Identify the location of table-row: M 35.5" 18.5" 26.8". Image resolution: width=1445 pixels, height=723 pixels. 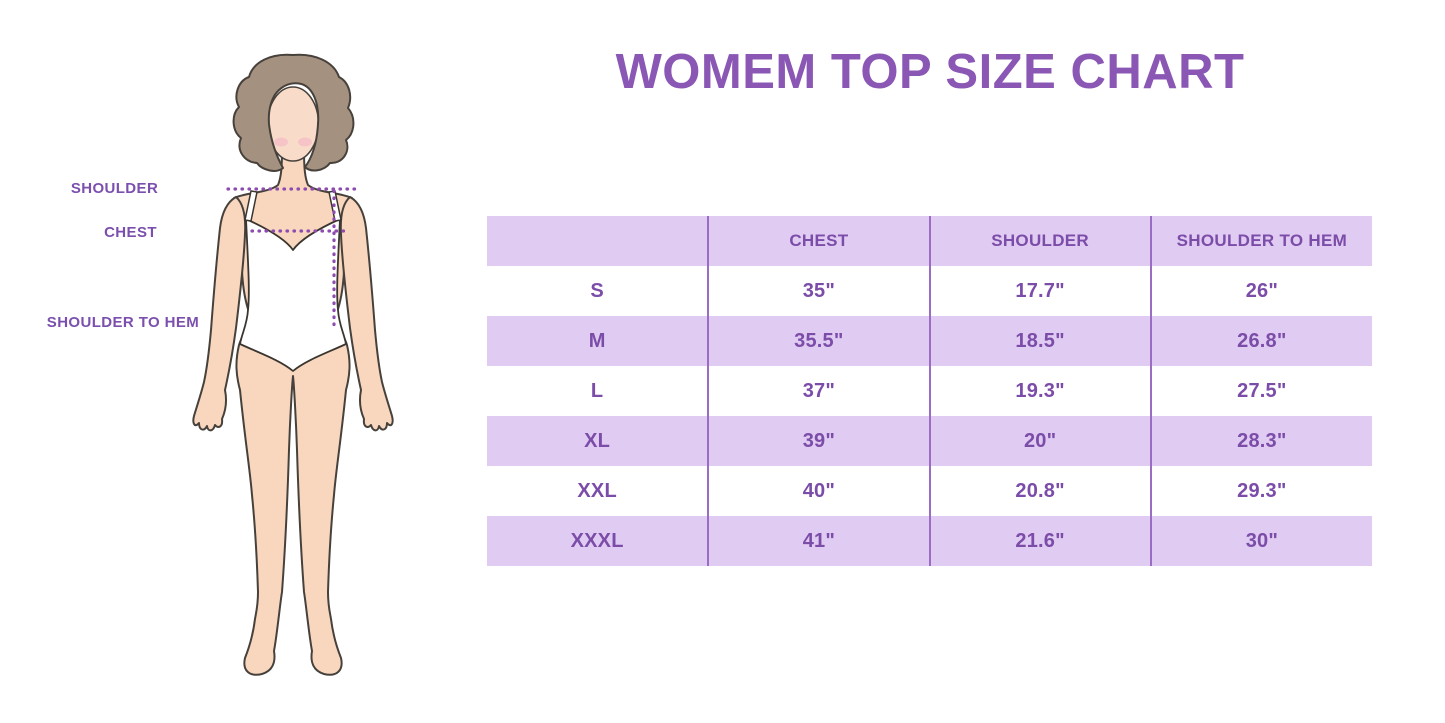
(929, 341).